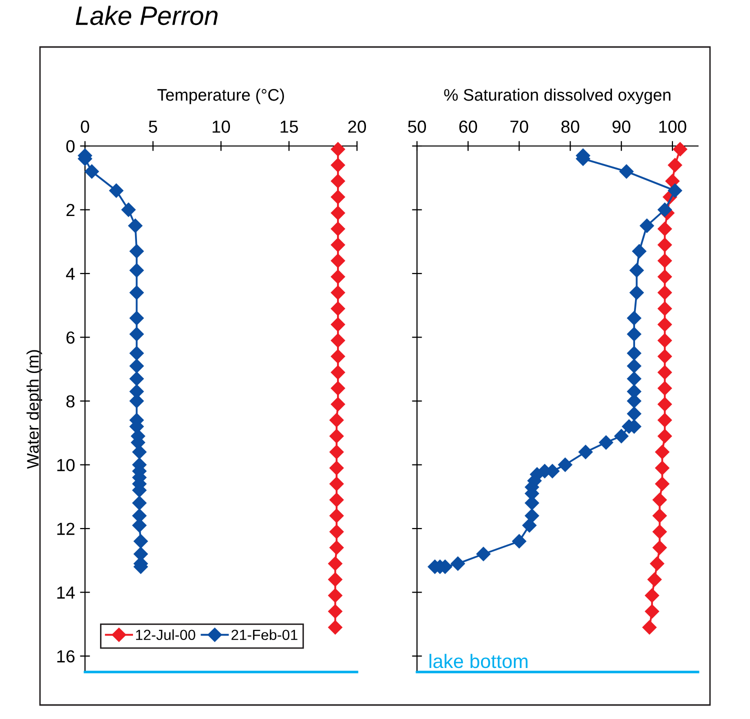 Image resolution: width=750 pixels, height=719 pixels. I want to click on x-tick-label: 90, so click(621, 126).